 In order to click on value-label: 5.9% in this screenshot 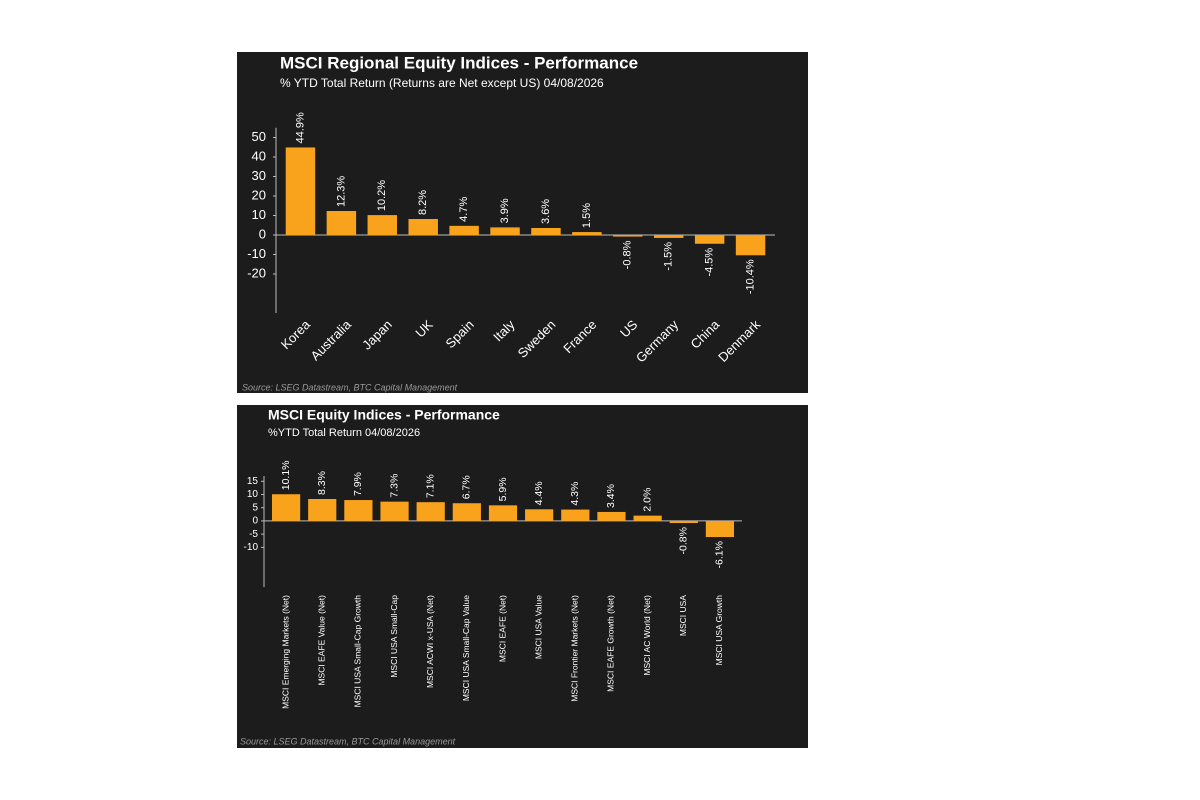, I will do `click(503, 489)`.